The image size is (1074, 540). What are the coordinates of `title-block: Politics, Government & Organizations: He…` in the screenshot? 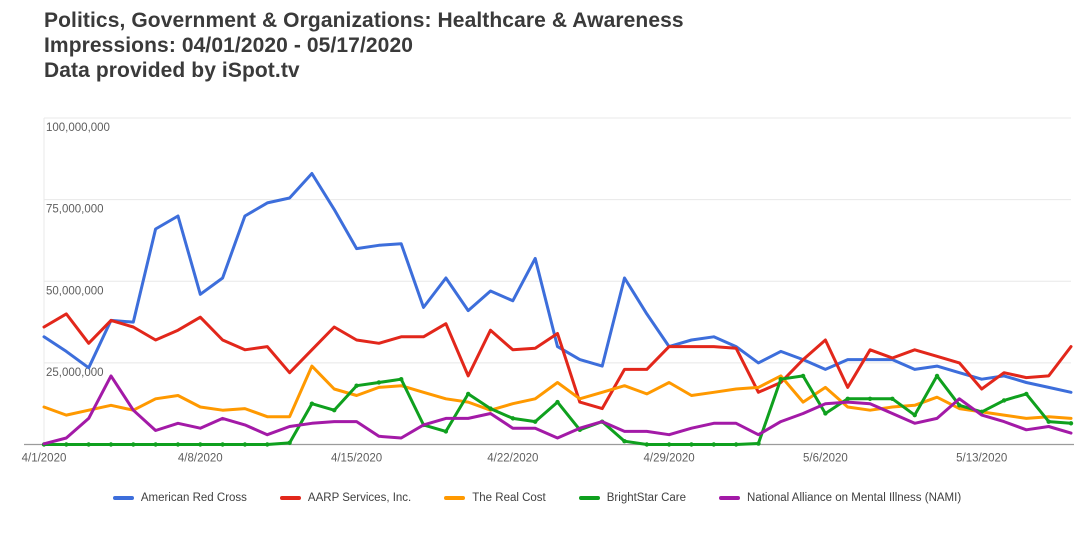 It's located at (364, 45).